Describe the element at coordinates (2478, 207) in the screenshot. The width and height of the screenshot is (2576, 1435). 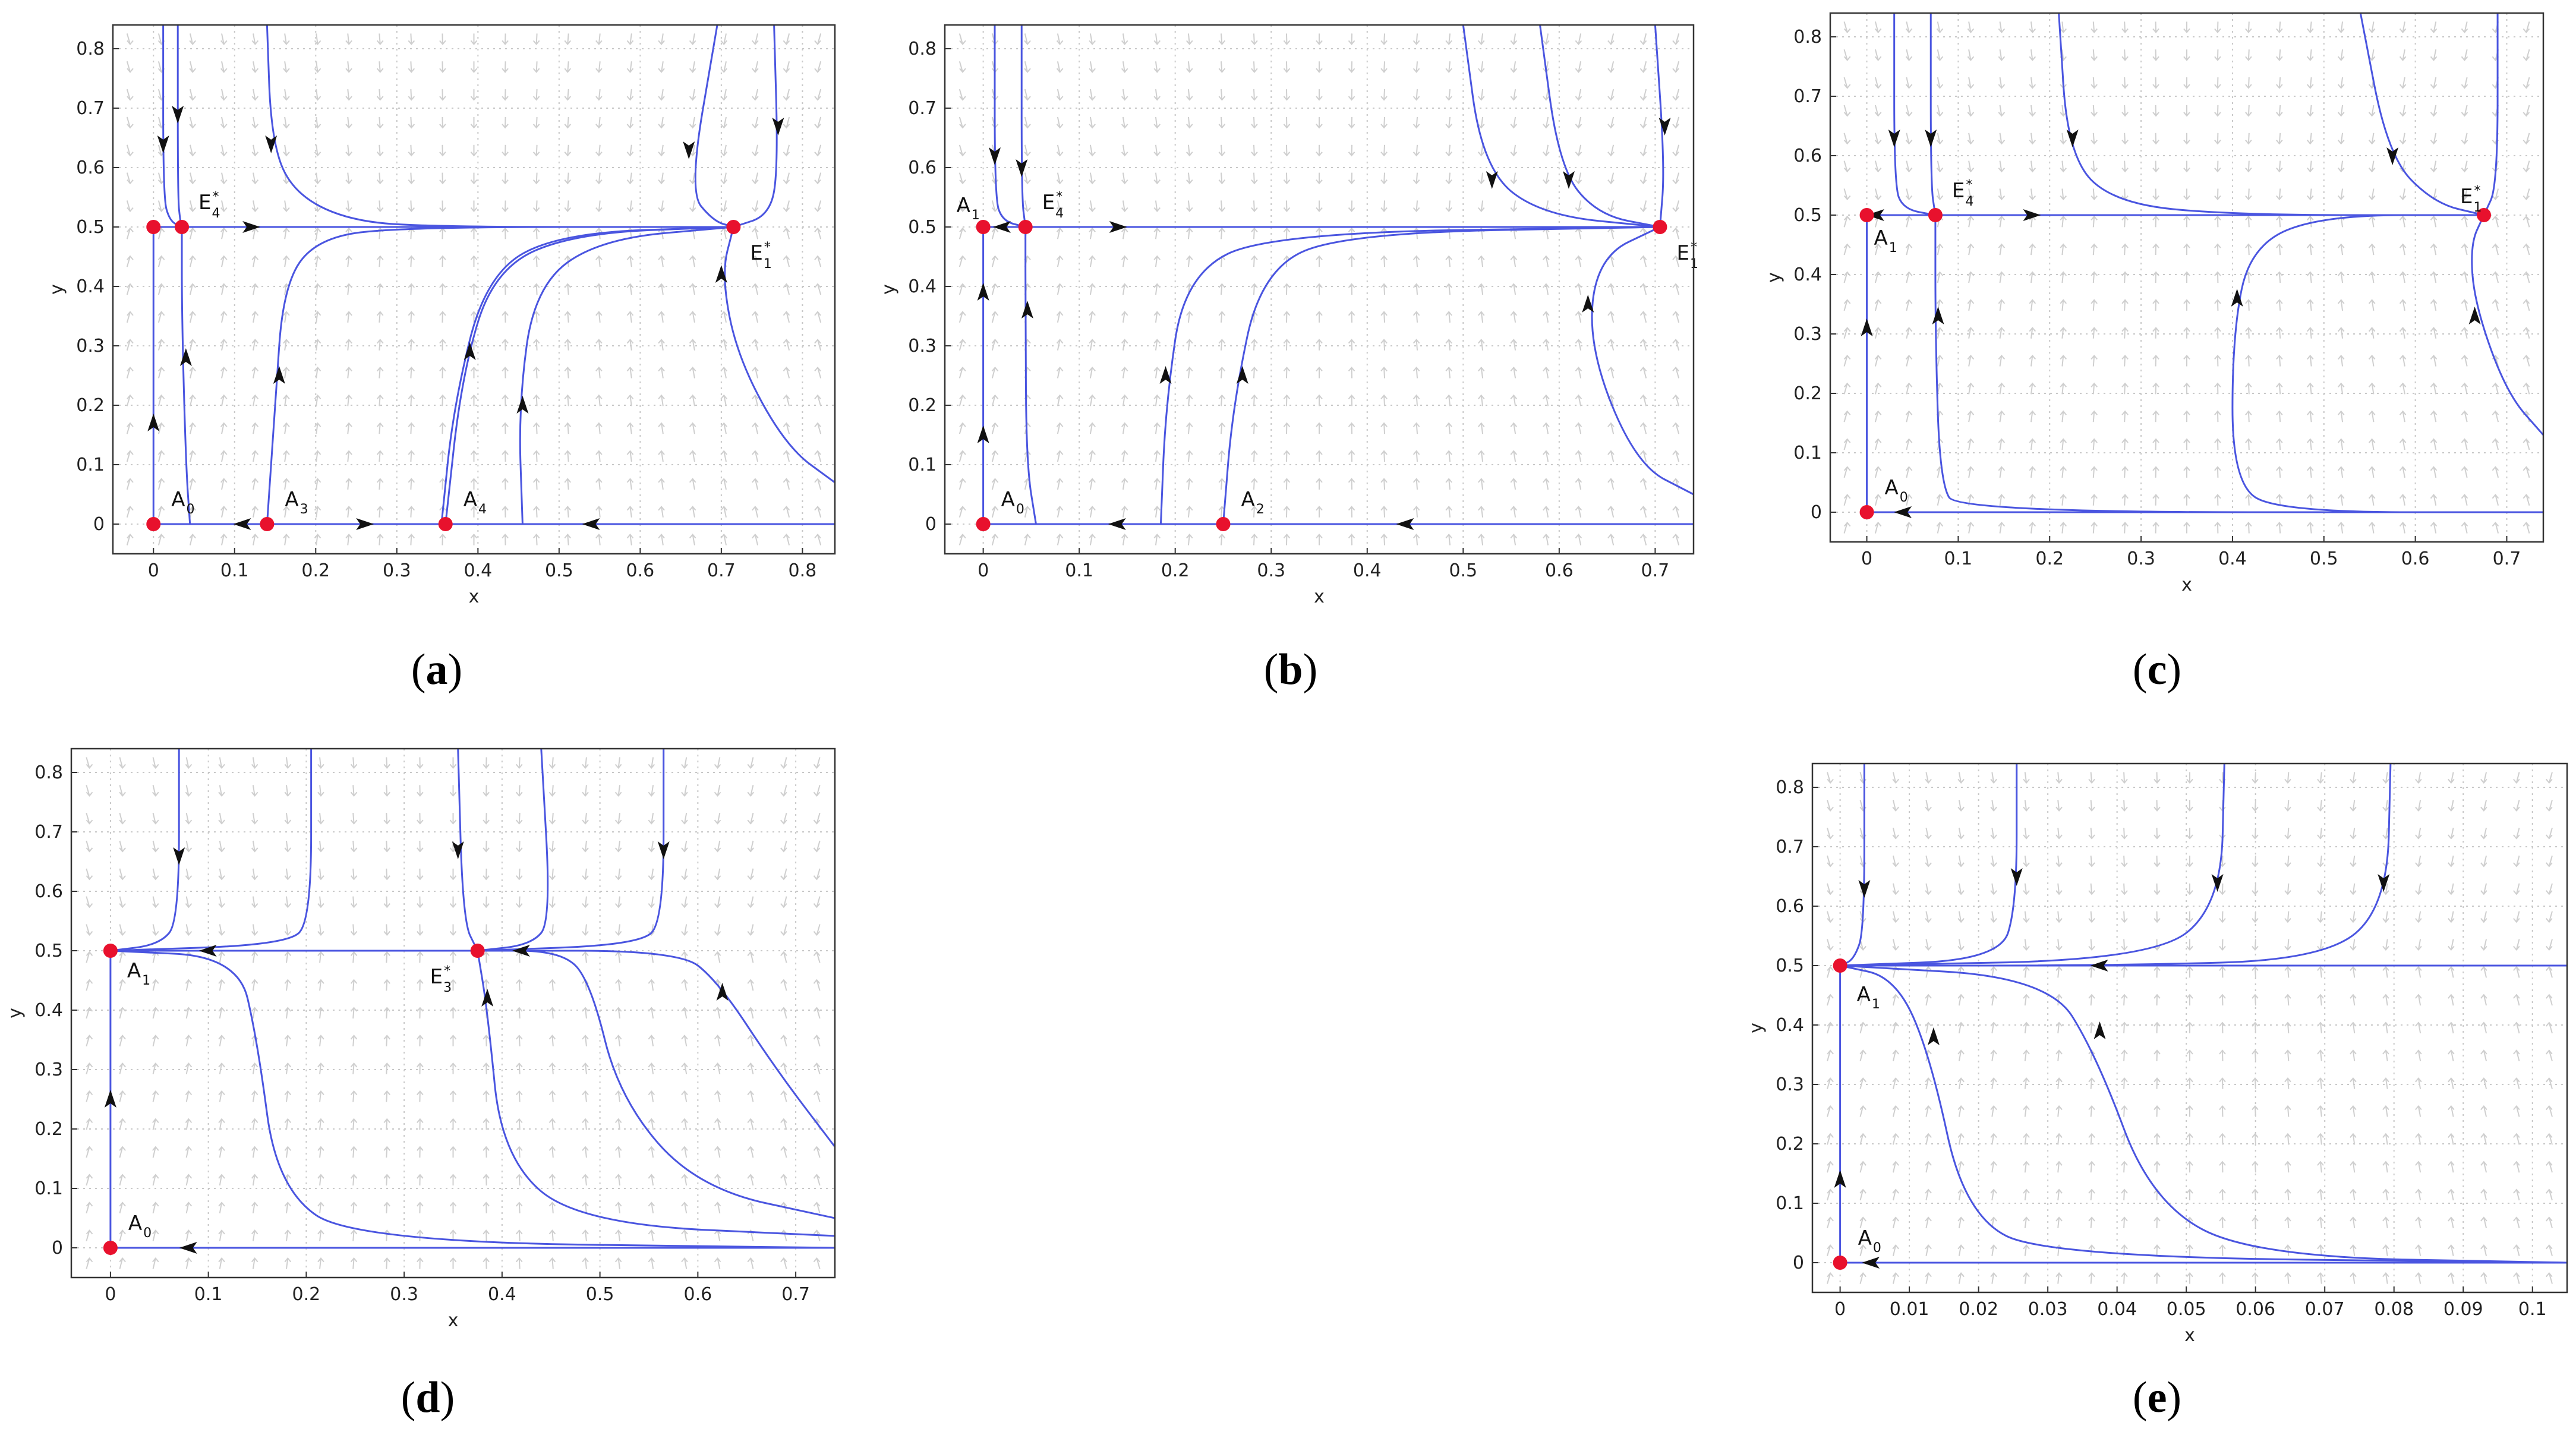
I see `point-label-sub: 1` at that location.